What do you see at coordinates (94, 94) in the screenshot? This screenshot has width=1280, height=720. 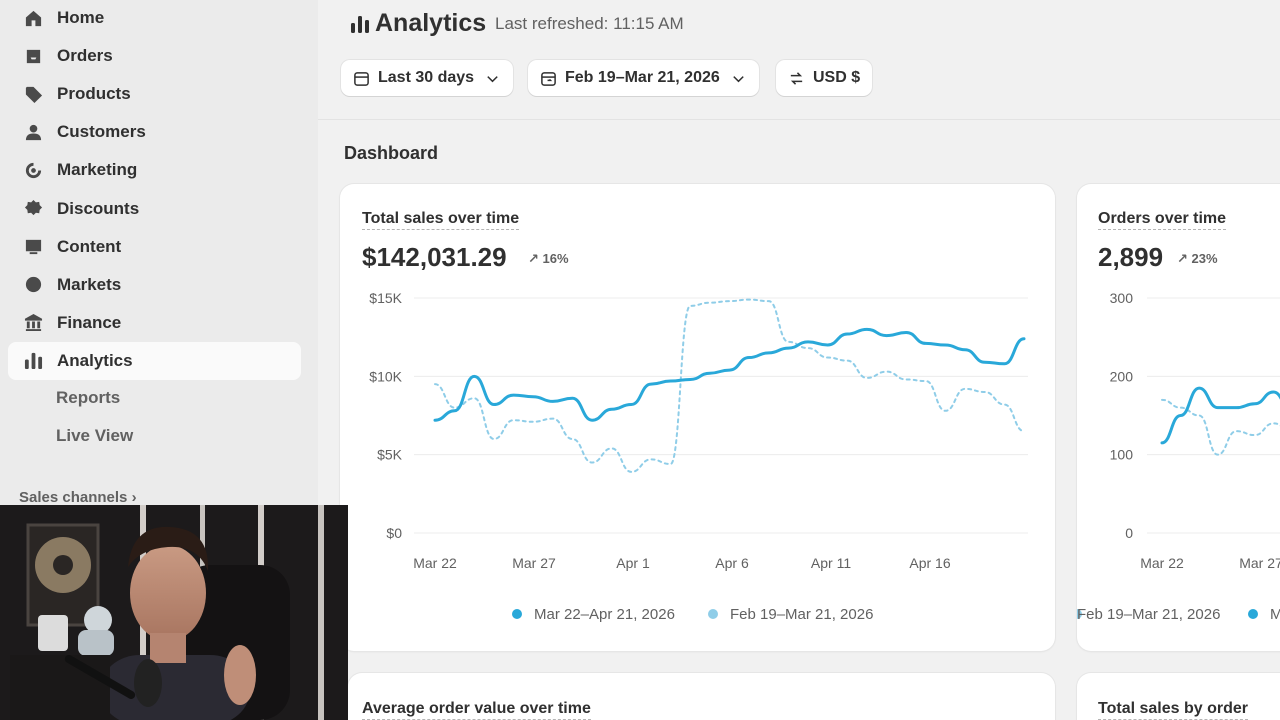 I see `sidebar-item-label: Products` at bounding box center [94, 94].